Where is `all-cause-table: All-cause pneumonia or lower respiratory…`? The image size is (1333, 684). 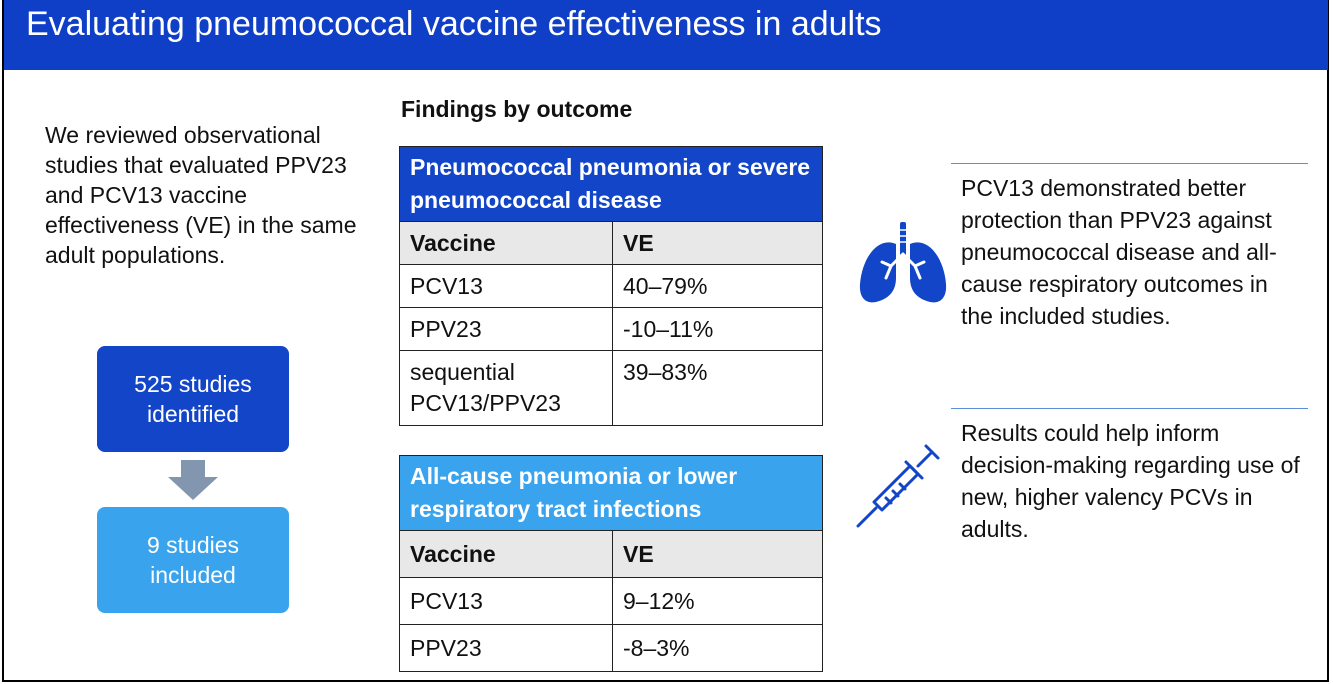 all-cause-table: All-cause pneumonia or lower respiratory… is located at coordinates (611, 563).